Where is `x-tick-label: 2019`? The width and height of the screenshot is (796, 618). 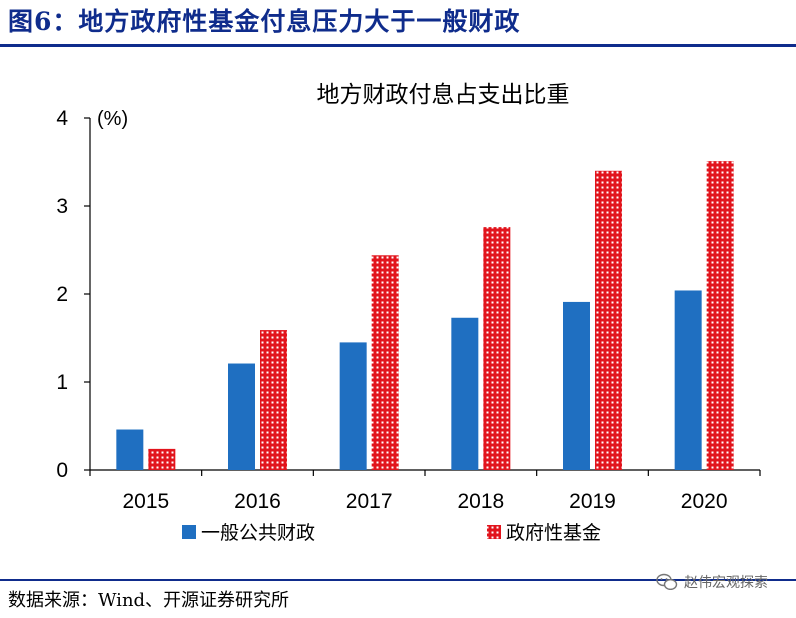
x-tick-label: 2019 is located at coordinates (592, 501).